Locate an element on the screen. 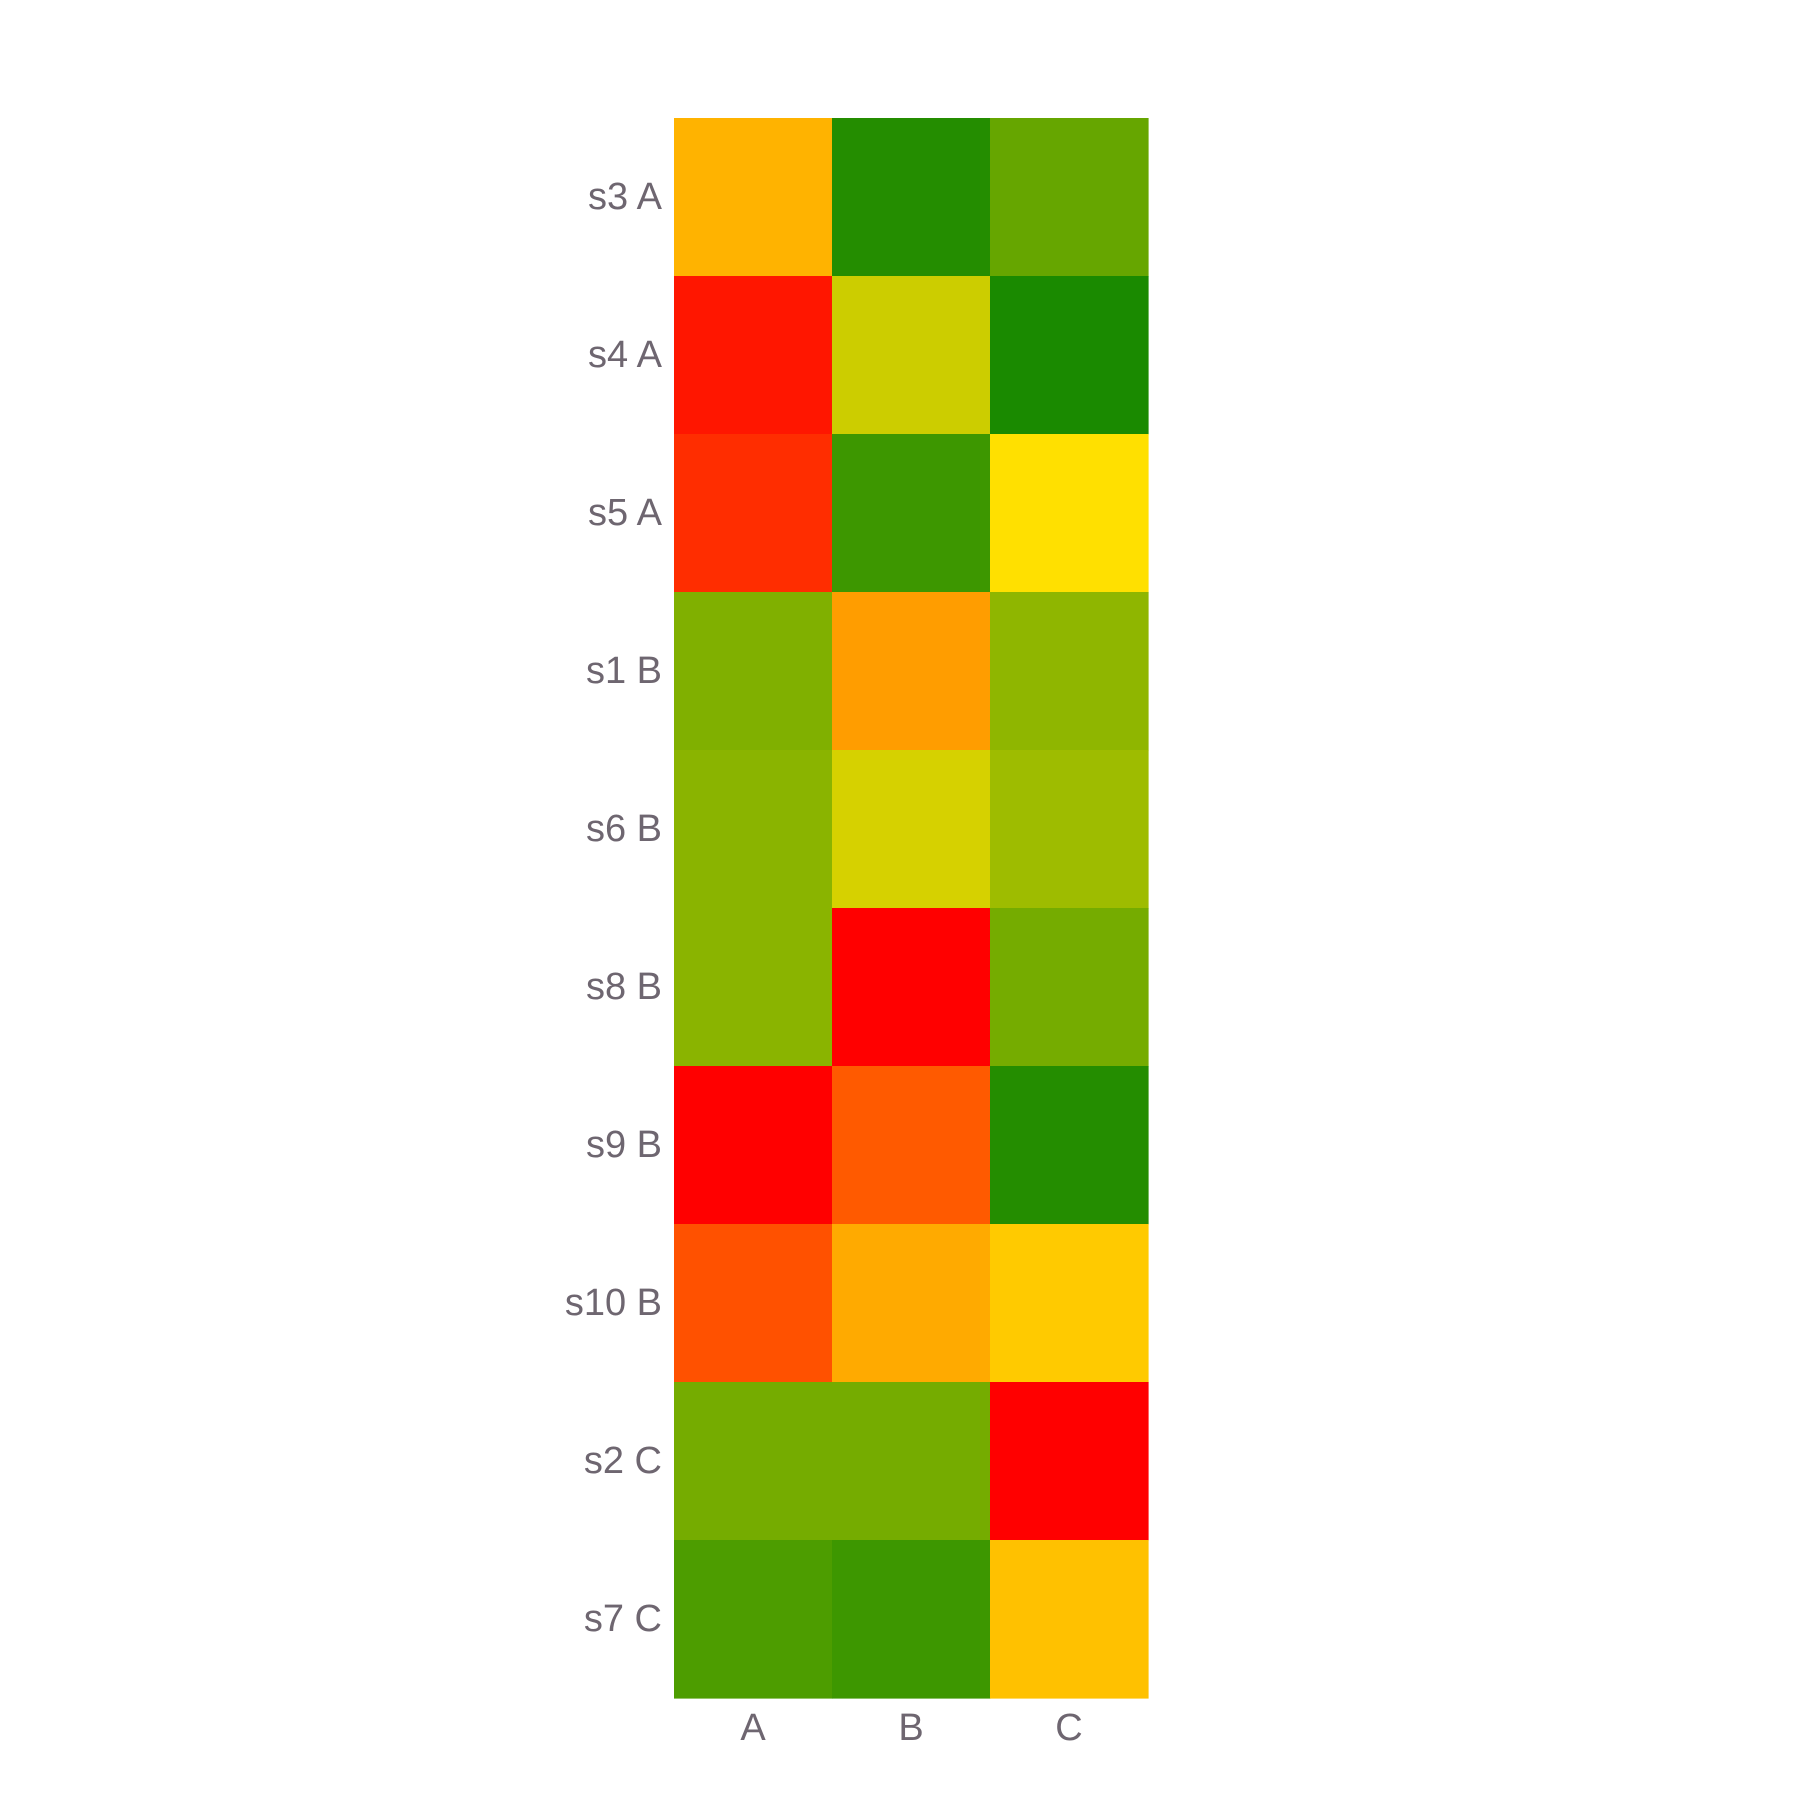 This screenshot has height=1800, width=1800. row-tick-label: s9 B is located at coordinates (624, 1145).